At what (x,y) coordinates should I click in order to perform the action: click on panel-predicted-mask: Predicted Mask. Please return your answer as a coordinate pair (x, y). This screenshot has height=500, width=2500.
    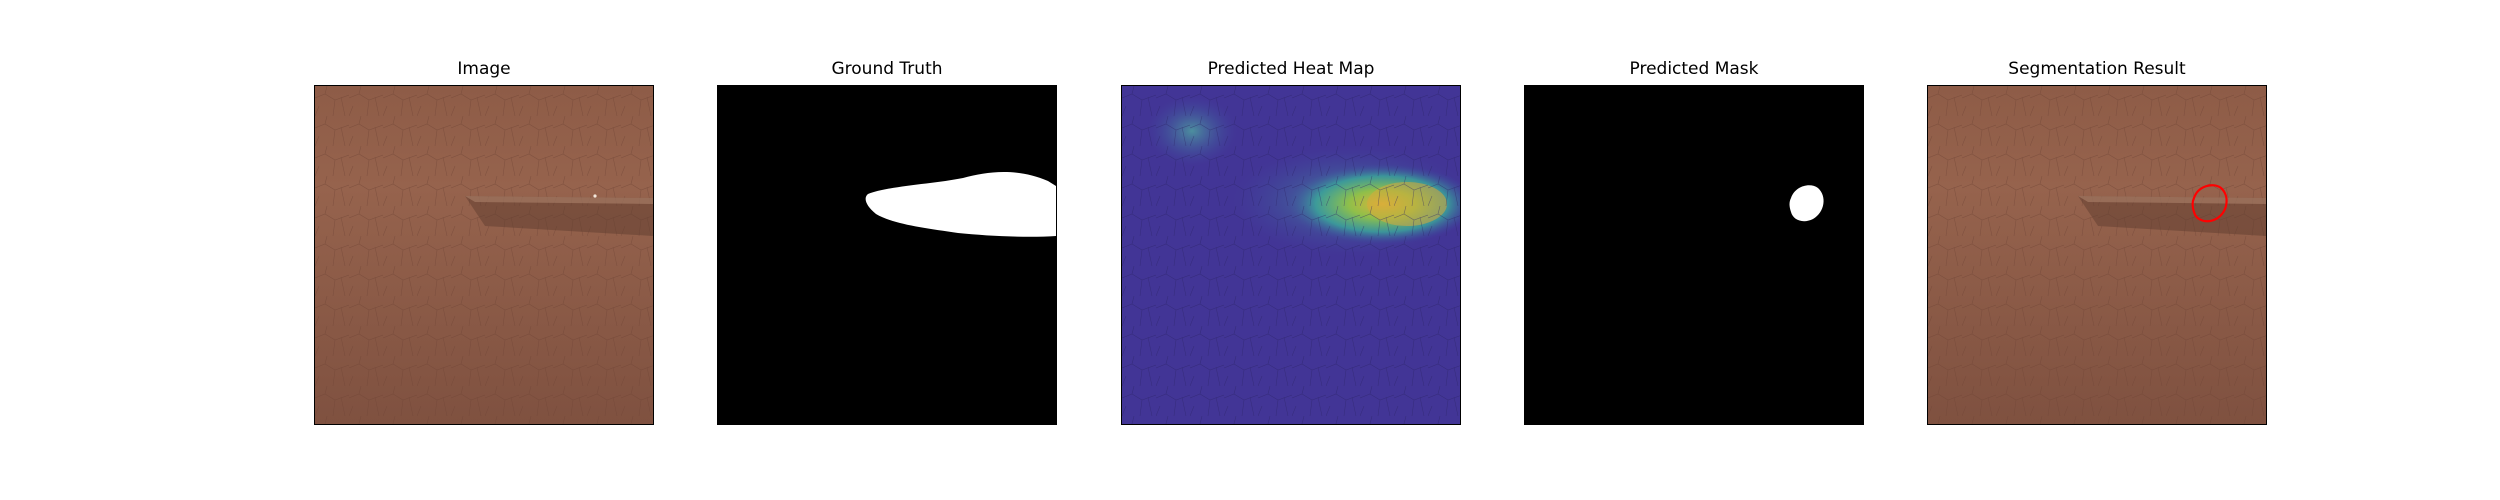
    Looking at the image, I should click on (1694, 242).